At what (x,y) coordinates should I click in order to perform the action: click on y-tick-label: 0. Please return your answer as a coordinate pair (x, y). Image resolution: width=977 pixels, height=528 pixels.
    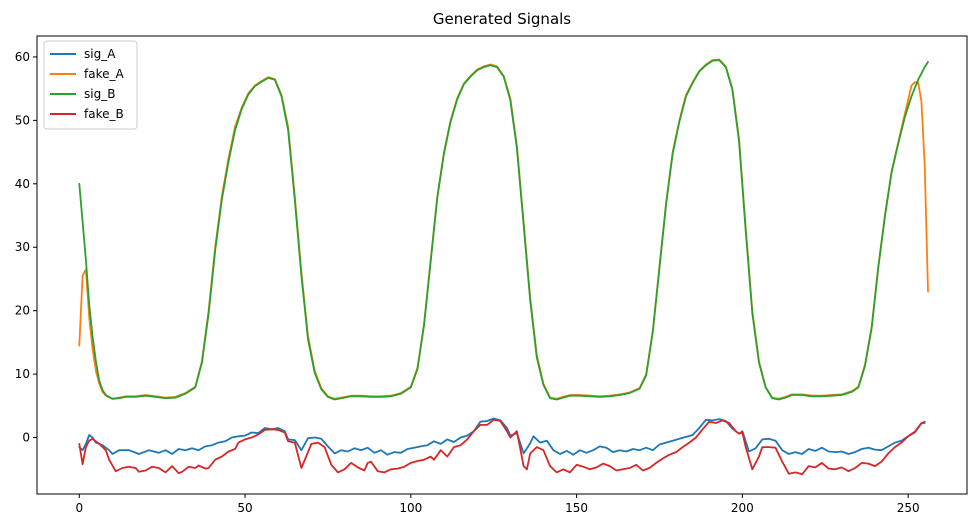
    Looking at the image, I should click on (26, 438).